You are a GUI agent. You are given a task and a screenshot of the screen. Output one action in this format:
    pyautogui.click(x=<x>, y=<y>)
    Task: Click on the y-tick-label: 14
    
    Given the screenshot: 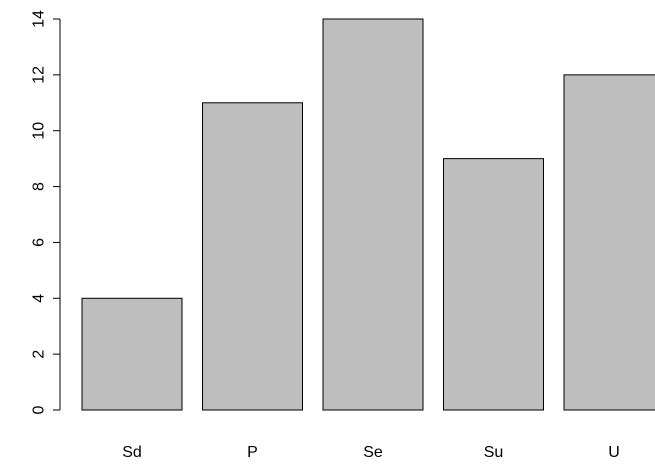 What is the action you would take?
    pyautogui.click(x=39, y=19)
    